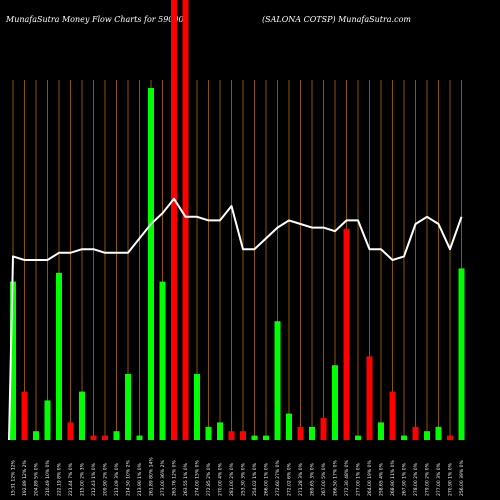 This screenshot has height=500, width=500. I want to click on x-tick-label: 281.00 2% 0%, so click(232, 479).